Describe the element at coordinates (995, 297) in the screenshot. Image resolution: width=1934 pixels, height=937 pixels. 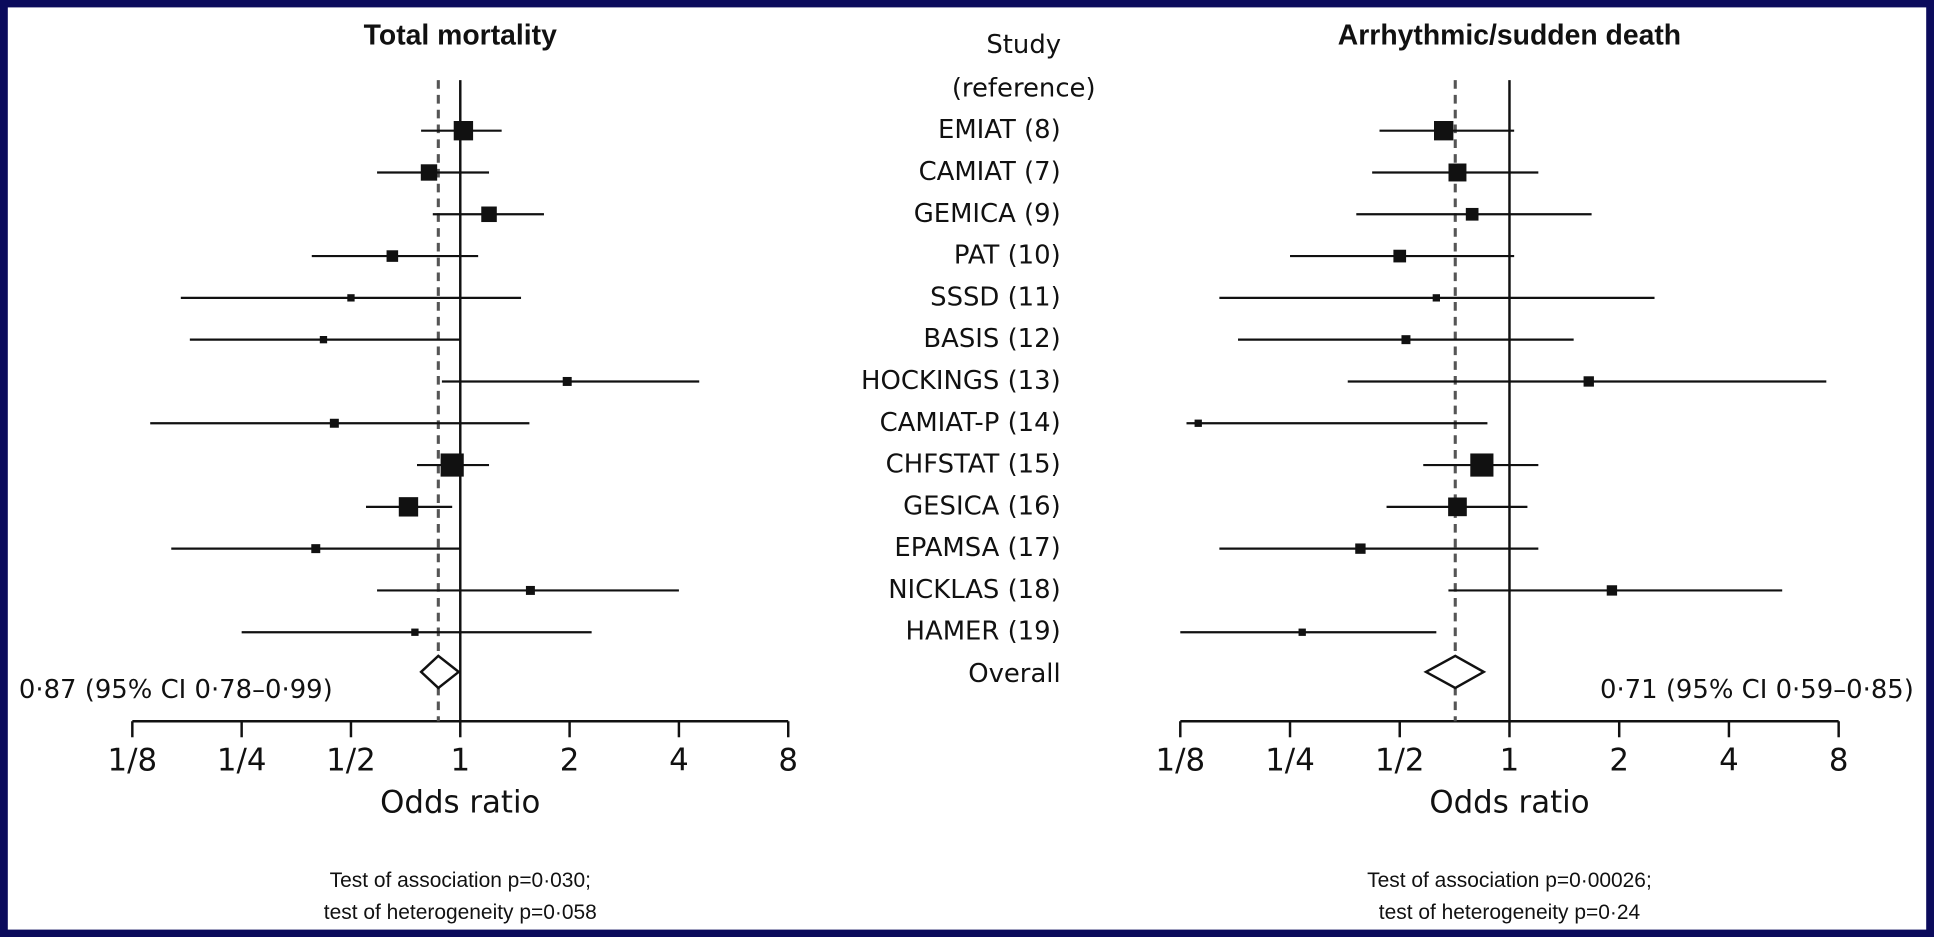
I see `study-label: SSSD (11)` at that location.